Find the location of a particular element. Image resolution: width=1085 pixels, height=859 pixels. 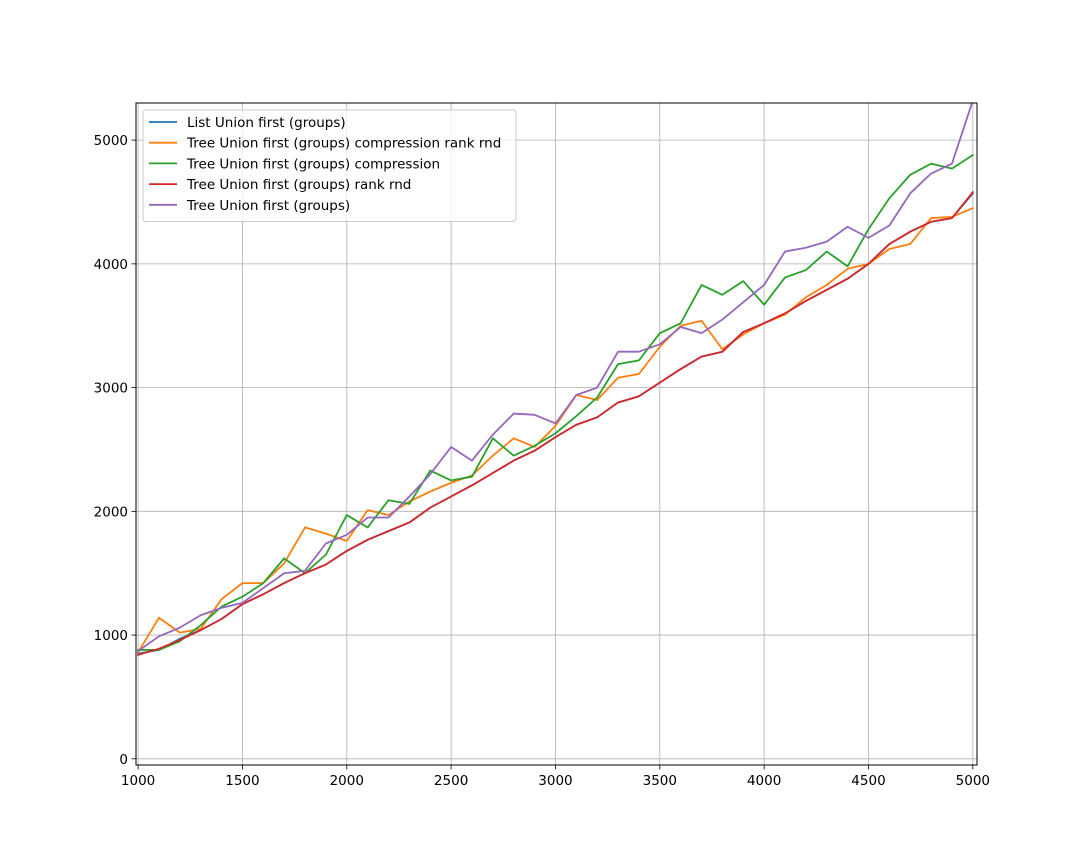

legend-label-4: Tree Union first (groups) rank rnd is located at coordinates (298, 185).